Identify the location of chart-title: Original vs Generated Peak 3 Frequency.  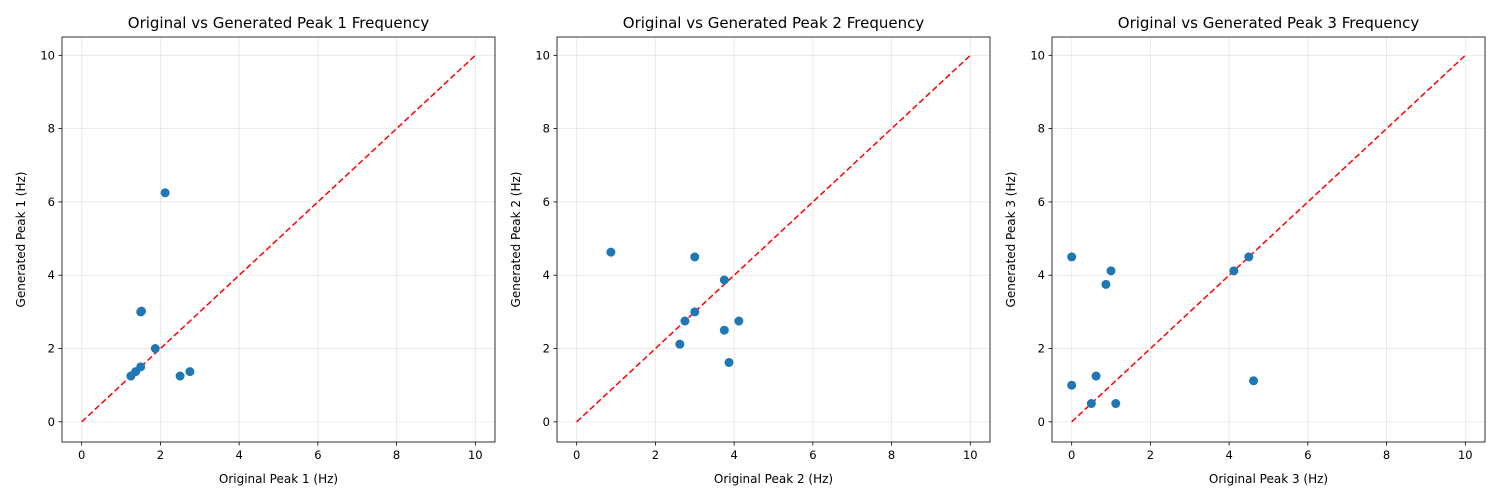
(1269, 23).